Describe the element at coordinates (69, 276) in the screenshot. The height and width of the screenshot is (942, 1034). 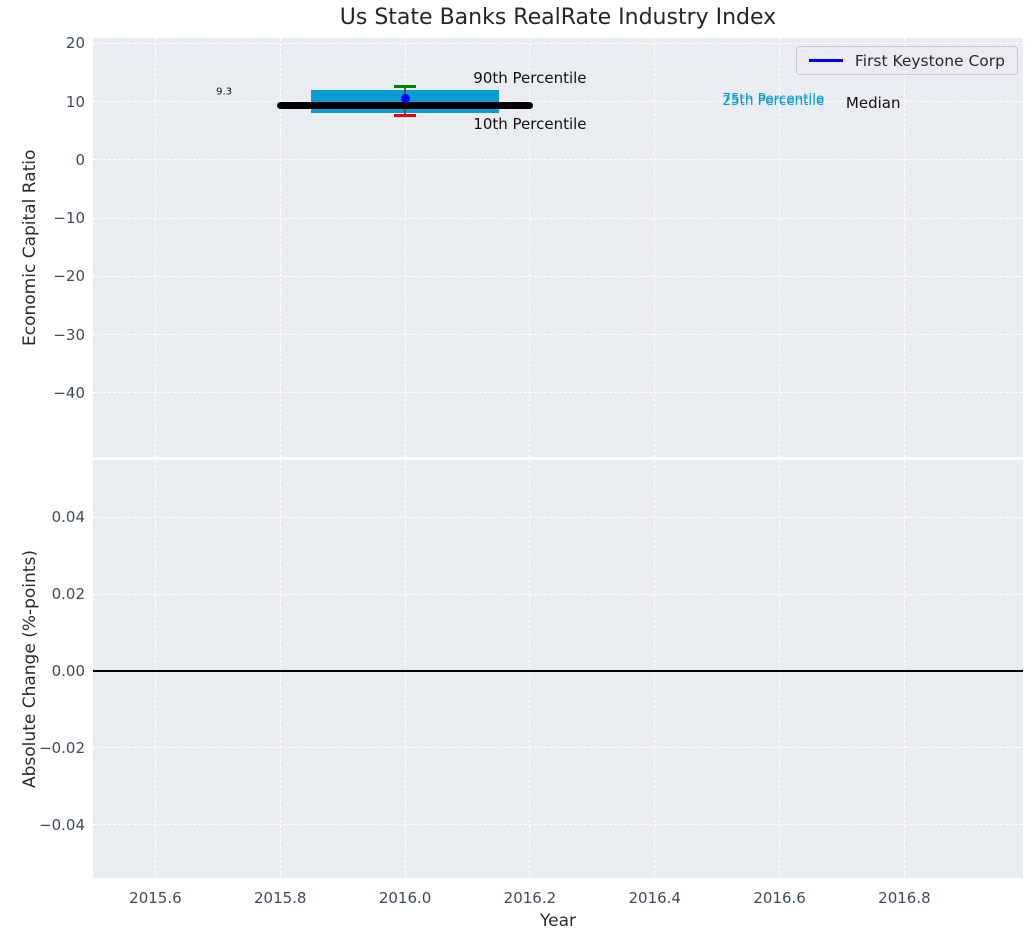
I see `y-tick-label: −20` at that location.